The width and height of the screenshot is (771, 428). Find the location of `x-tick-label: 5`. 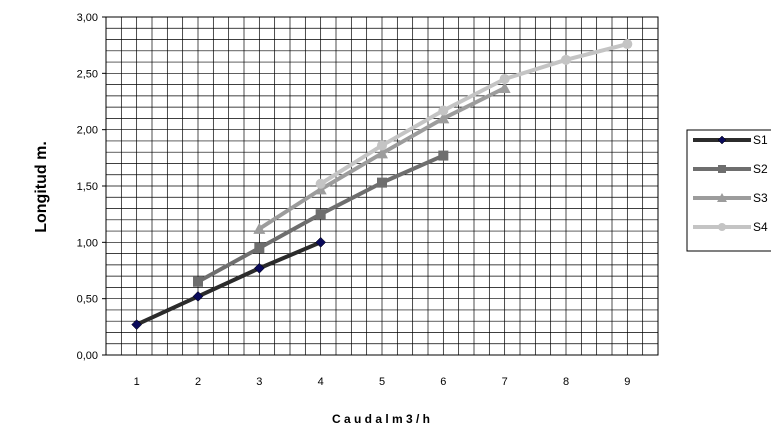

x-tick-label: 5 is located at coordinates (382, 382).